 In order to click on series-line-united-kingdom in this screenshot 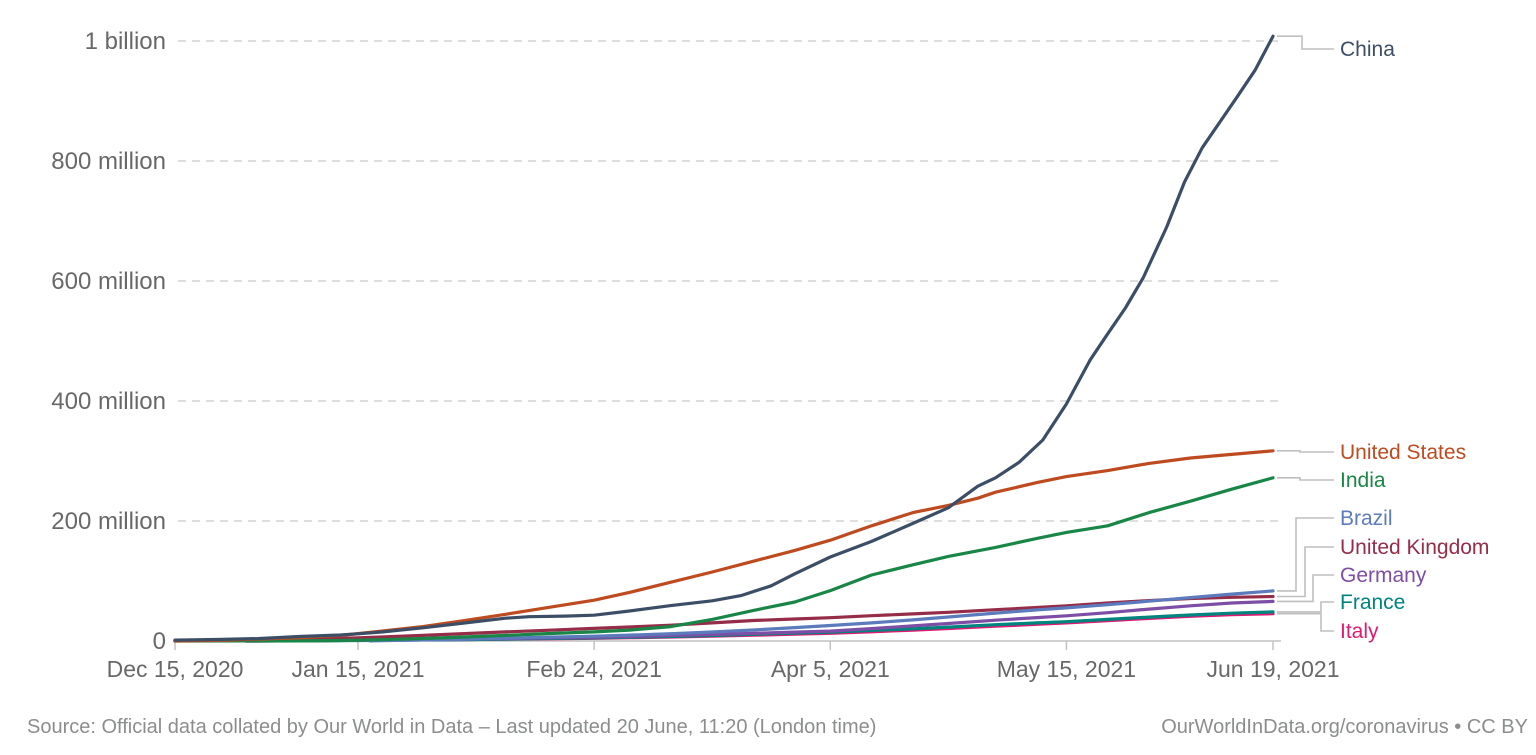, I will do `click(724, 618)`.